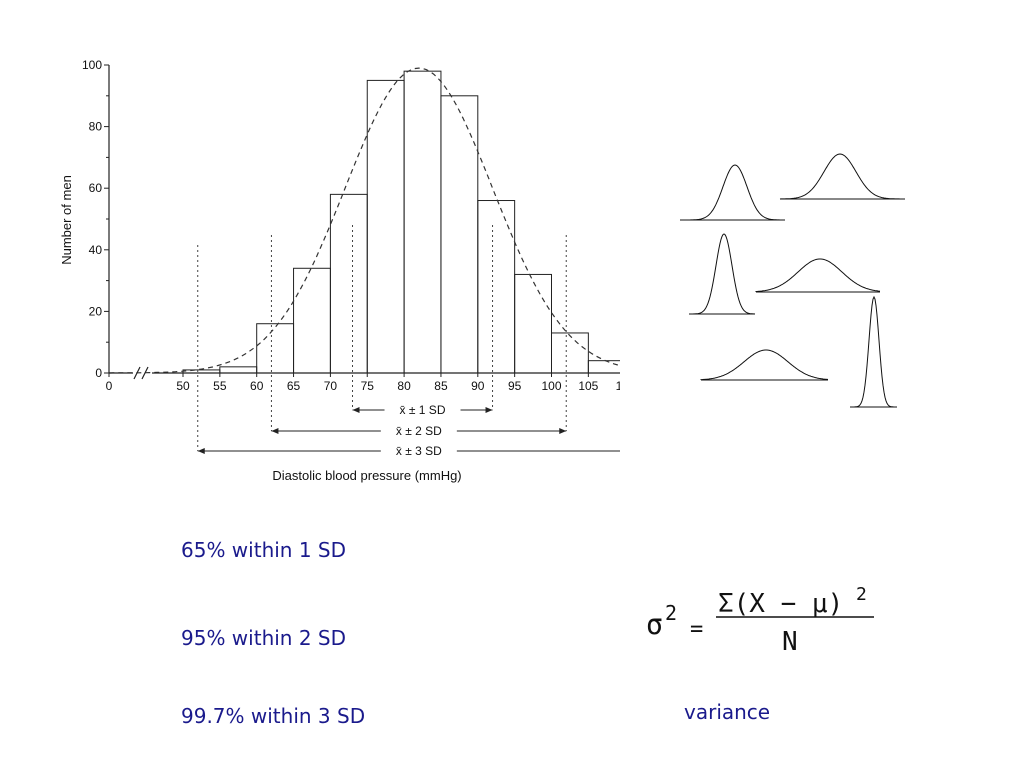  What do you see at coordinates (478, 386) in the screenshot?
I see `x-tick-label: 90` at bounding box center [478, 386].